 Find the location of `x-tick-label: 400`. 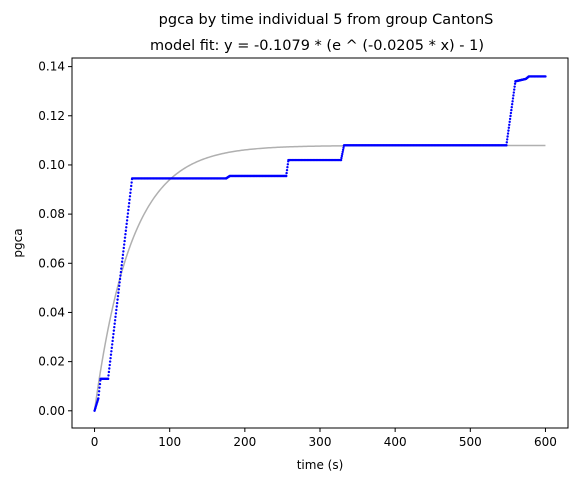

x-tick-label: 400 is located at coordinates (395, 442).